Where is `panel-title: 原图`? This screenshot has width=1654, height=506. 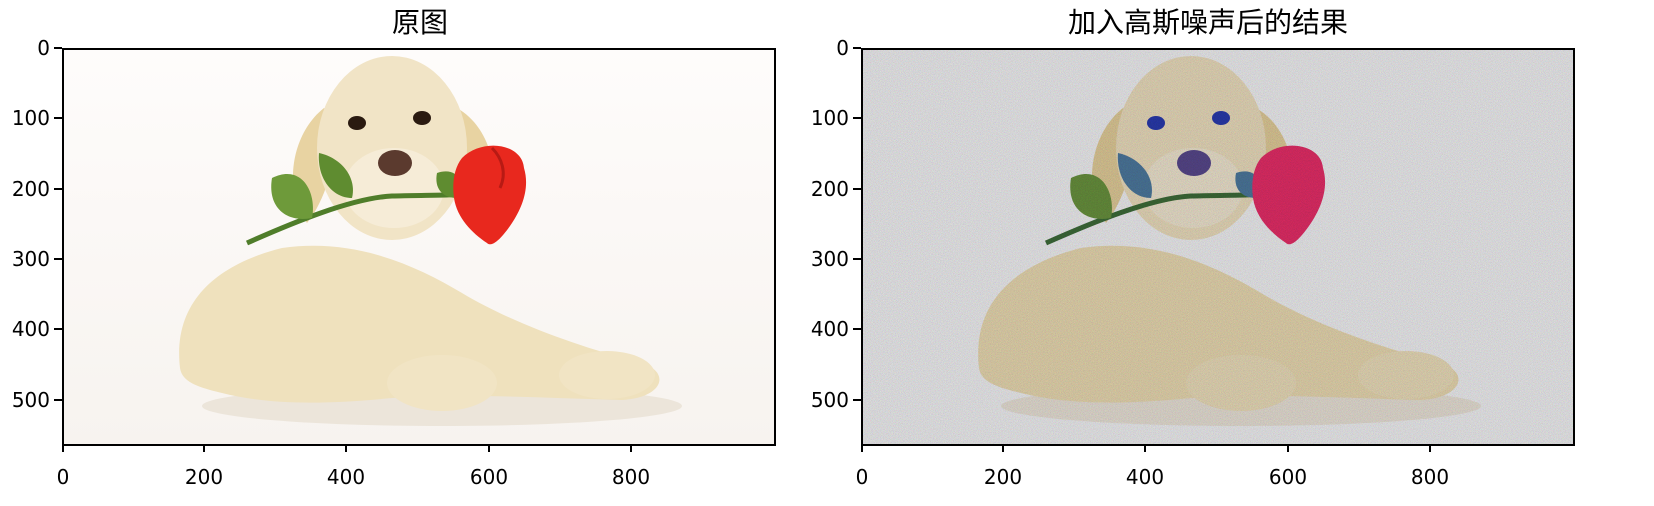 panel-title: 原图 is located at coordinates (420, 22).